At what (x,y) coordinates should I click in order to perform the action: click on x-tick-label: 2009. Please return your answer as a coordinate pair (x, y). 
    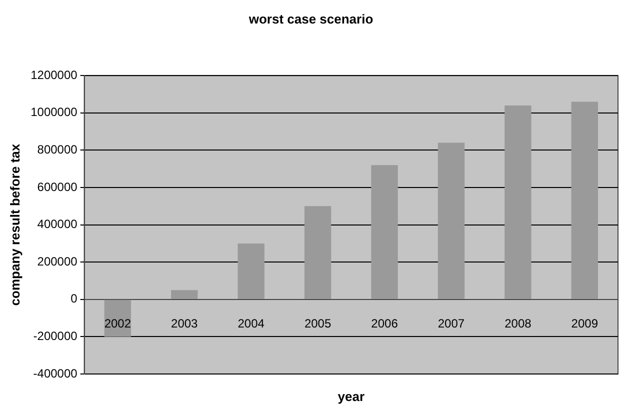
    Looking at the image, I should click on (584, 323).